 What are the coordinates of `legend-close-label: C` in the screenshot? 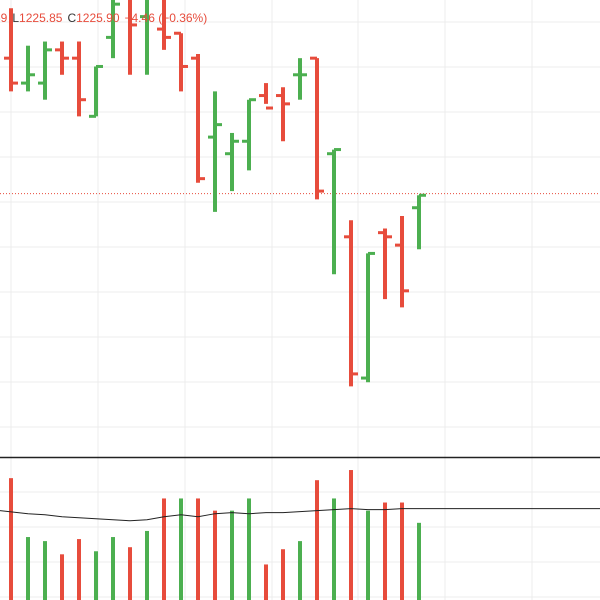 It's located at (72, 18).